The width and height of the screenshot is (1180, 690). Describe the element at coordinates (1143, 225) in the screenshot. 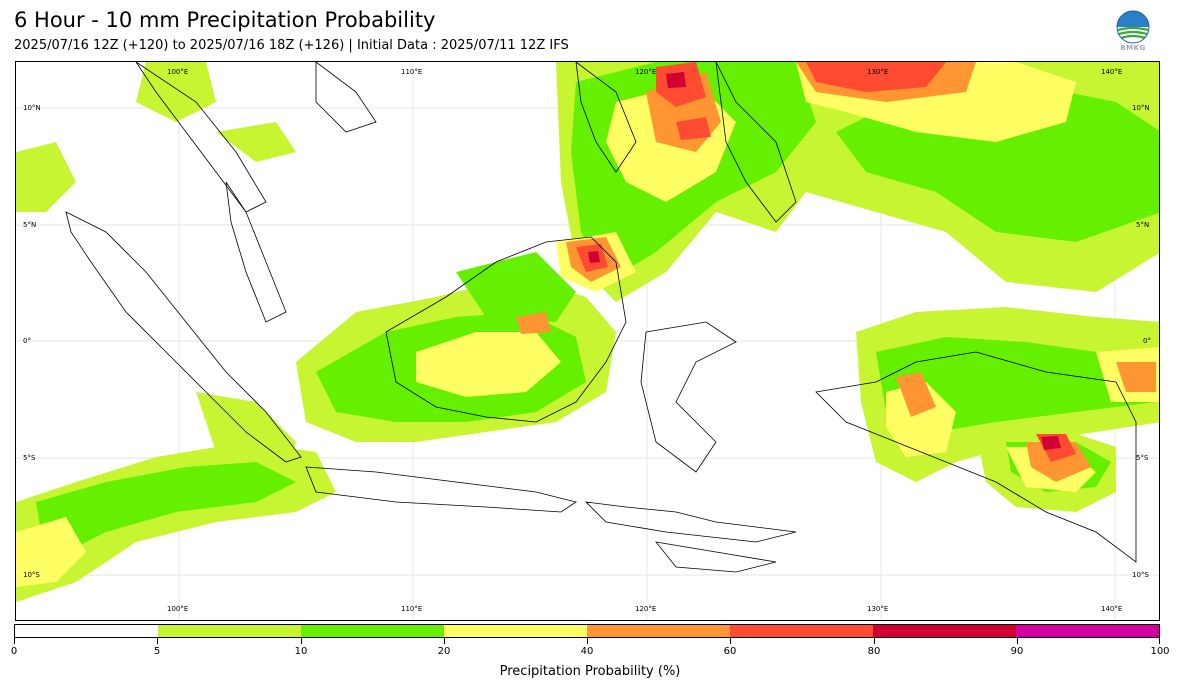

I see `lat-label-right: 5°N` at that location.